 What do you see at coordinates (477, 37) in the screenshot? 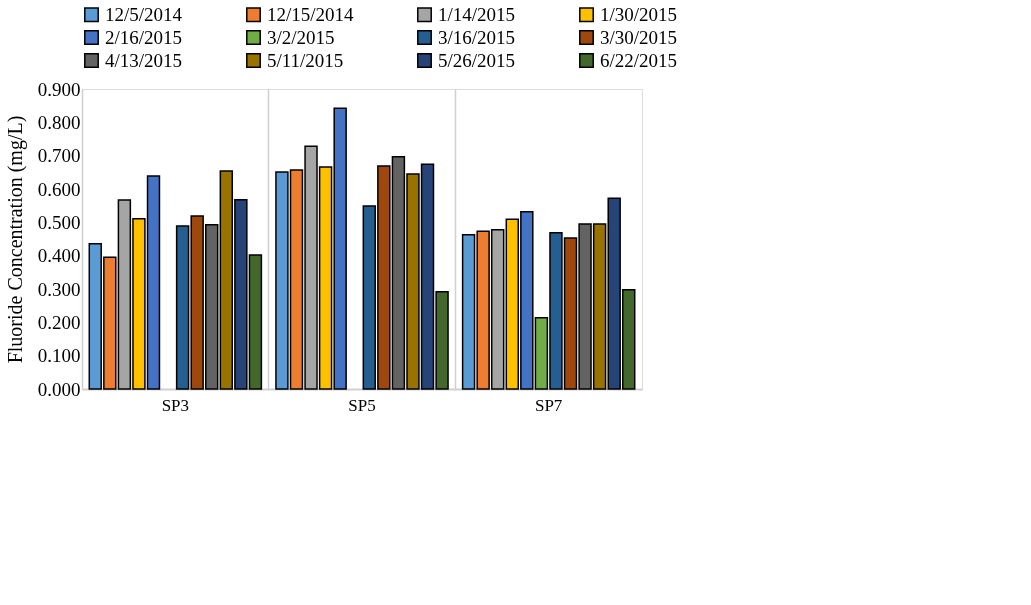
I see `legend-label: 3/16/2015` at bounding box center [477, 37].